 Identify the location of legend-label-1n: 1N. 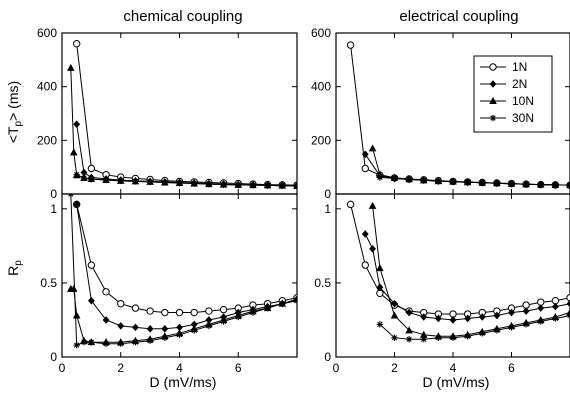
(519, 67).